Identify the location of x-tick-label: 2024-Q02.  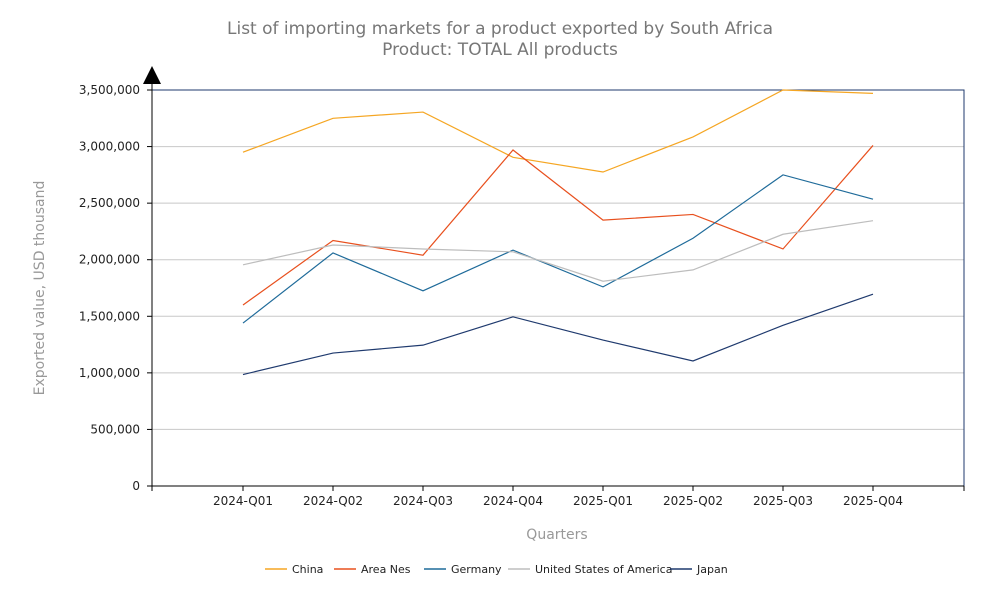
(333, 501).